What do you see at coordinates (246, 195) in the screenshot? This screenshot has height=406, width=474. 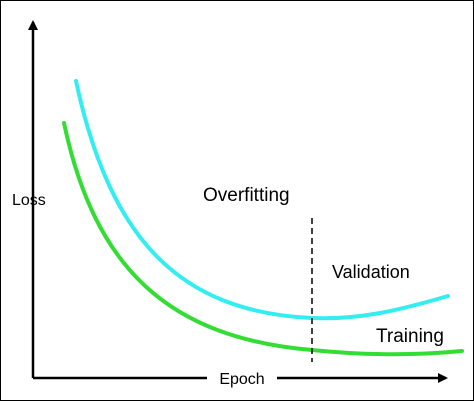 I see `overfitting-label: Overfitting` at bounding box center [246, 195].